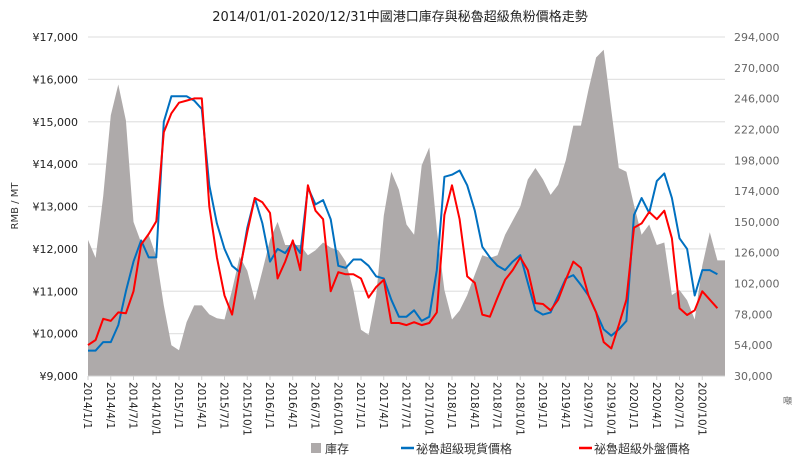 The width and height of the screenshot is (800, 470). Describe the element at coordinates (406, 405) in the screenshot. I see `x-tick-label: 2017/7/1` at that location.